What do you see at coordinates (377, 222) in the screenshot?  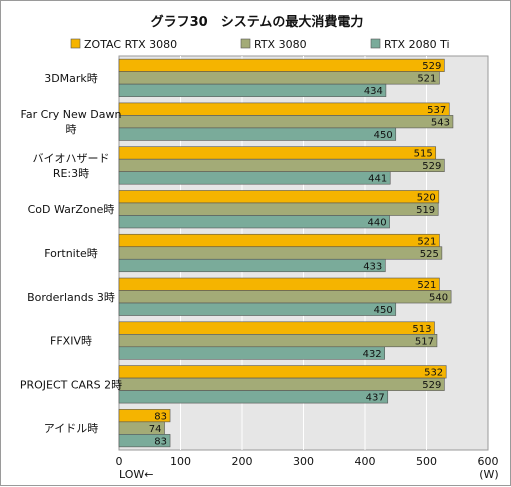 I see `bar-value-label: 440` at bounding box center [377, 222].